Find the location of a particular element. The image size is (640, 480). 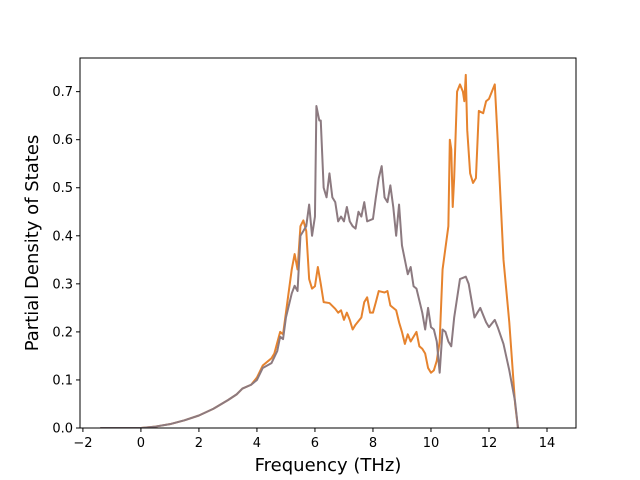

x-tick-label: 8 is located at coordinates (373, 443).